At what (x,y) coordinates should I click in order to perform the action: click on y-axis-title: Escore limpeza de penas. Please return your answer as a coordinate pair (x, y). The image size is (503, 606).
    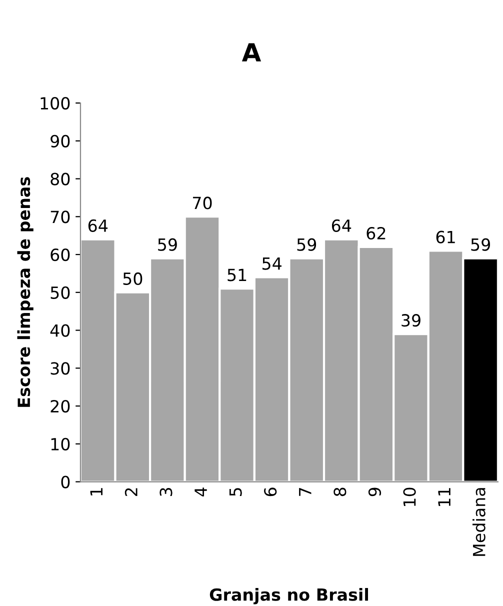
    Looking at the image, I should click on (25, 292).